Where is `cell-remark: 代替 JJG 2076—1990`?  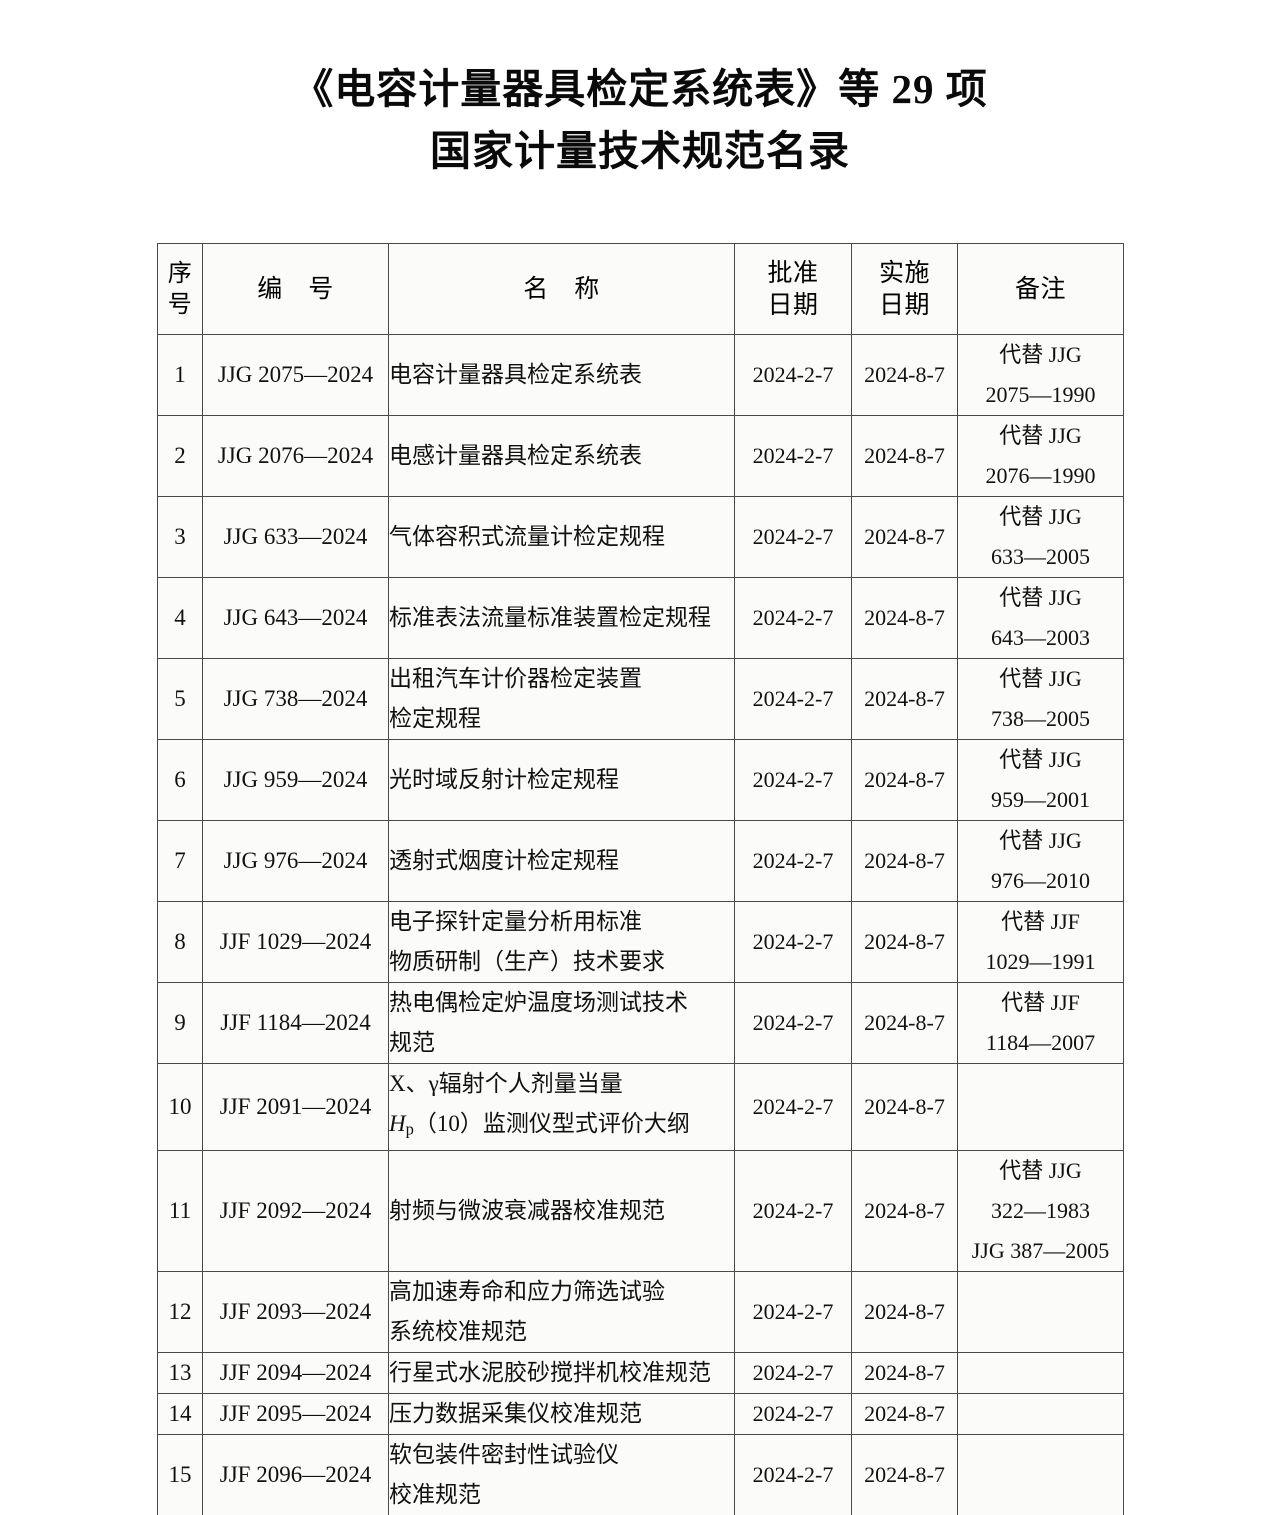
cell-remark: 代替 JJG 2076—1990 is located at coordinates (1040, 456).